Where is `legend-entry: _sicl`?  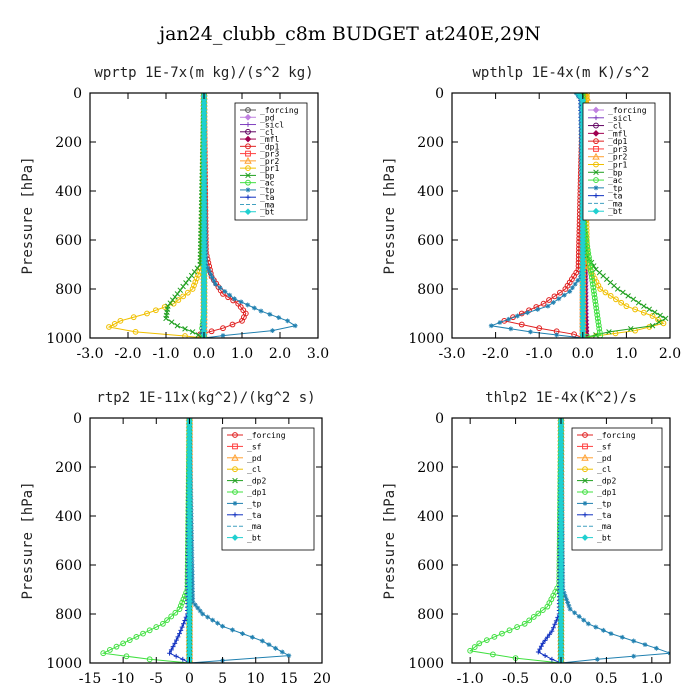
legend-entry: _sicl is located at coordinates (620, 118).